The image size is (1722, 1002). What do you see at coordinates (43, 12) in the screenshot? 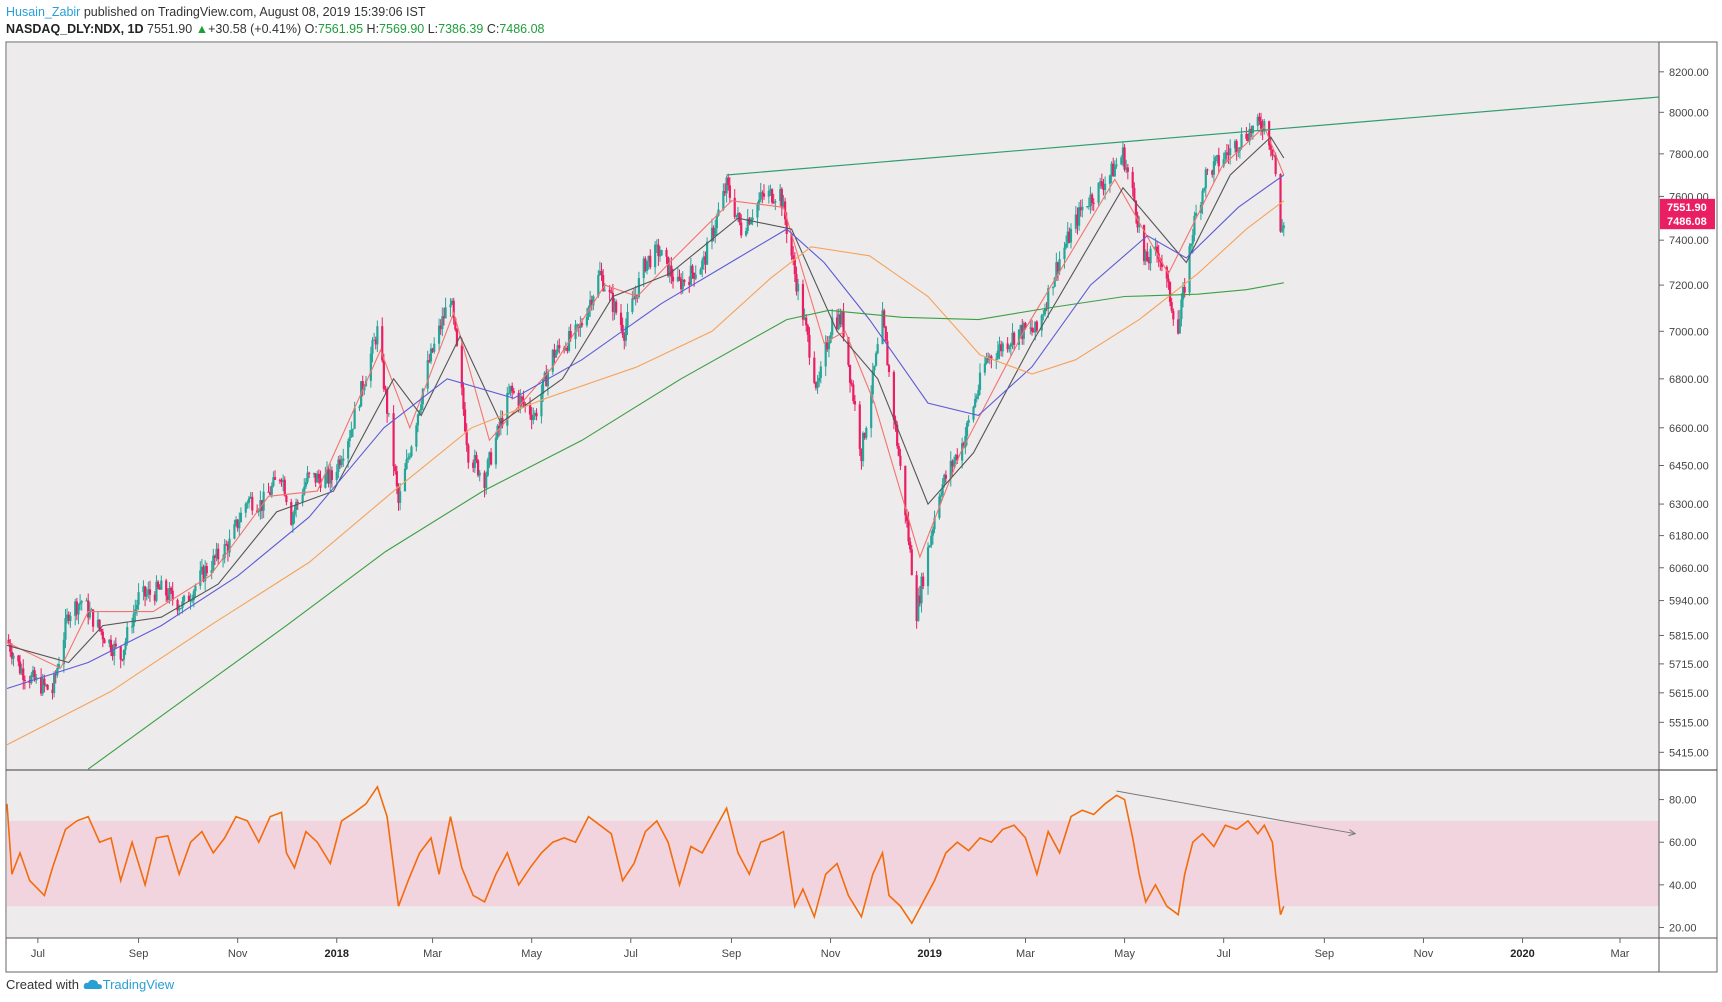
I see `author-link: Husain_Zabir` at bounding box center [43, 12].